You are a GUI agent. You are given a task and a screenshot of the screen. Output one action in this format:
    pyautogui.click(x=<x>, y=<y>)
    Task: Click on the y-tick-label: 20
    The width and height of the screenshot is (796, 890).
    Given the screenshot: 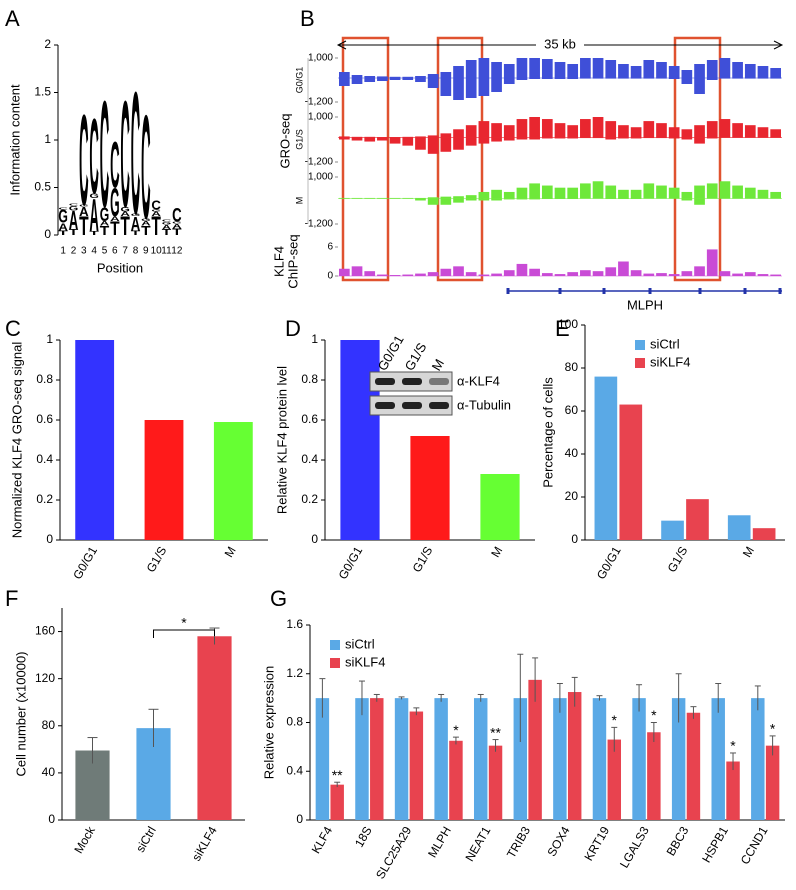 What is the action you would take?
    pyautogui.click(x=572, y=496)
    